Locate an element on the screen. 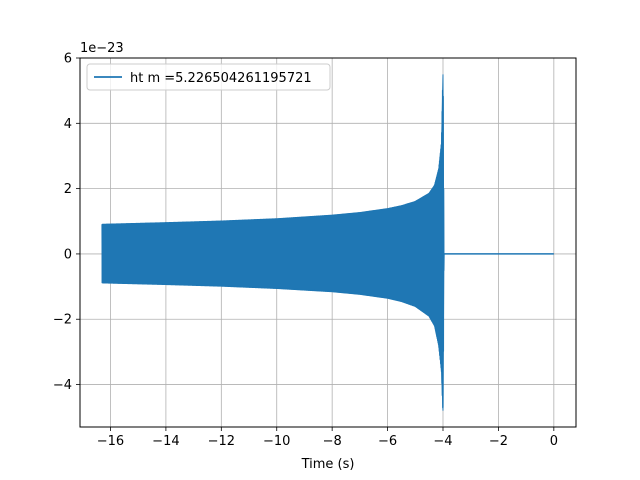 The image size is (640, 480). x-tick-label: −16 is located at coordinates (110, 441).